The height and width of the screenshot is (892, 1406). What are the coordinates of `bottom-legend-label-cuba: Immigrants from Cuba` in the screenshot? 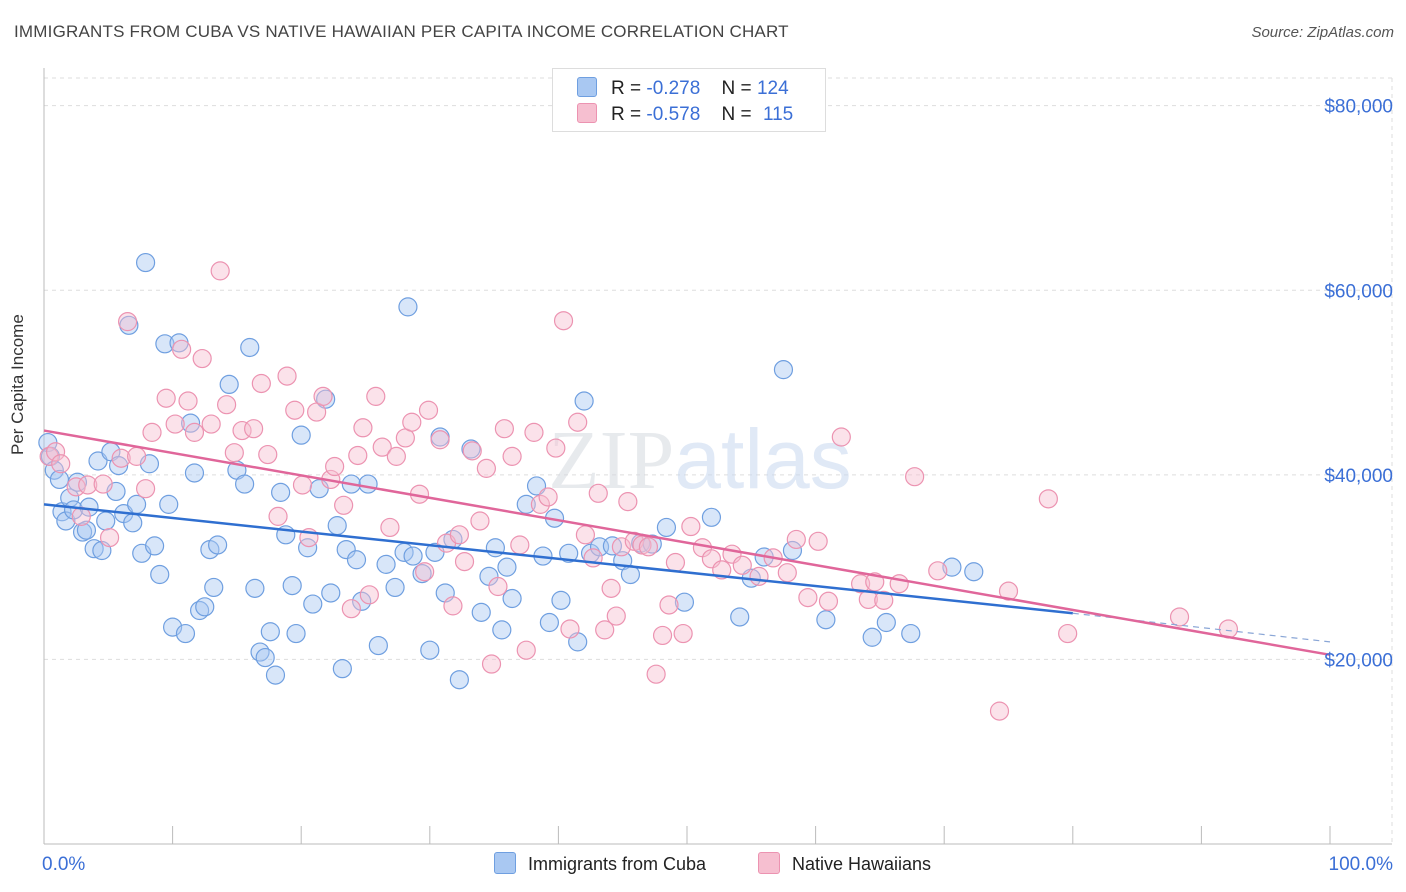 It's located at (617, 864).